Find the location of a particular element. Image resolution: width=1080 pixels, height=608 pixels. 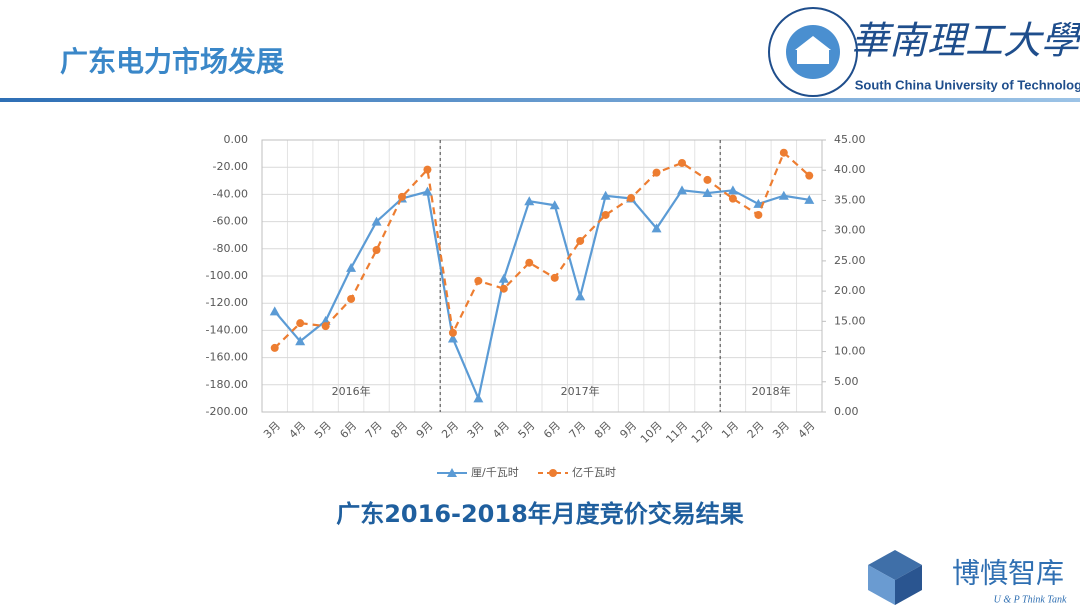

legend-label: 亿千瓦时 is located at coordinates (594, 472).